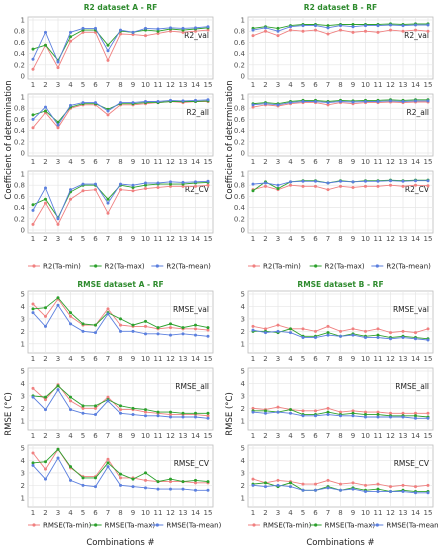 The height and width of the screenshot is (550, 439). I want to click on y-tick-label: 2, so click(23, 409).